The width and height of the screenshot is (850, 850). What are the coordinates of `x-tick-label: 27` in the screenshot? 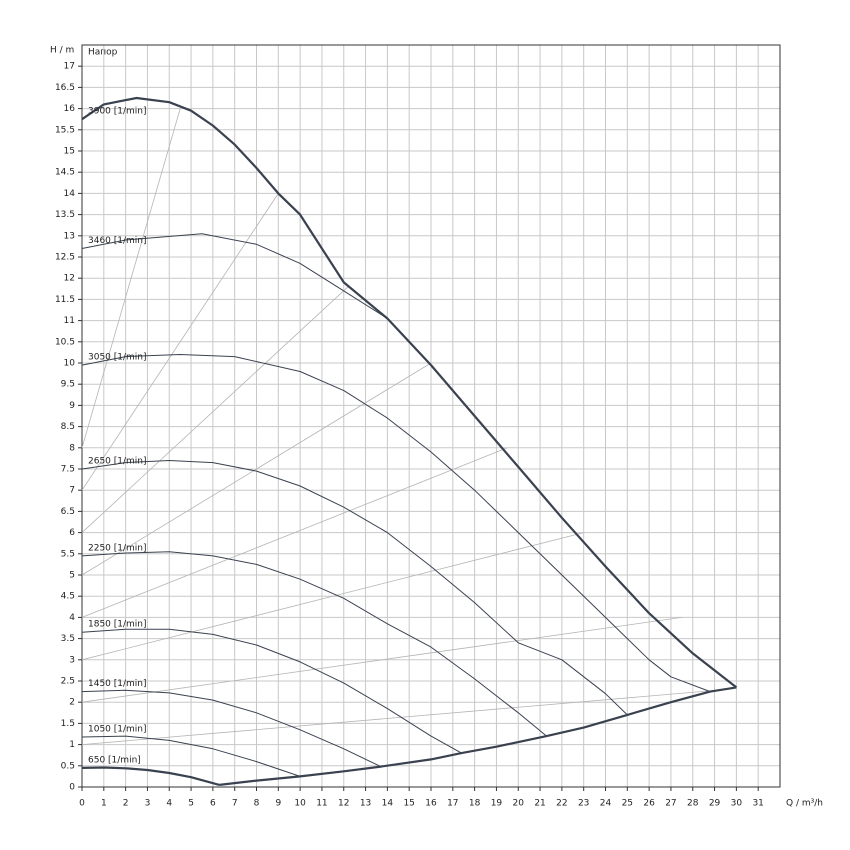 It's located at (670, 804).